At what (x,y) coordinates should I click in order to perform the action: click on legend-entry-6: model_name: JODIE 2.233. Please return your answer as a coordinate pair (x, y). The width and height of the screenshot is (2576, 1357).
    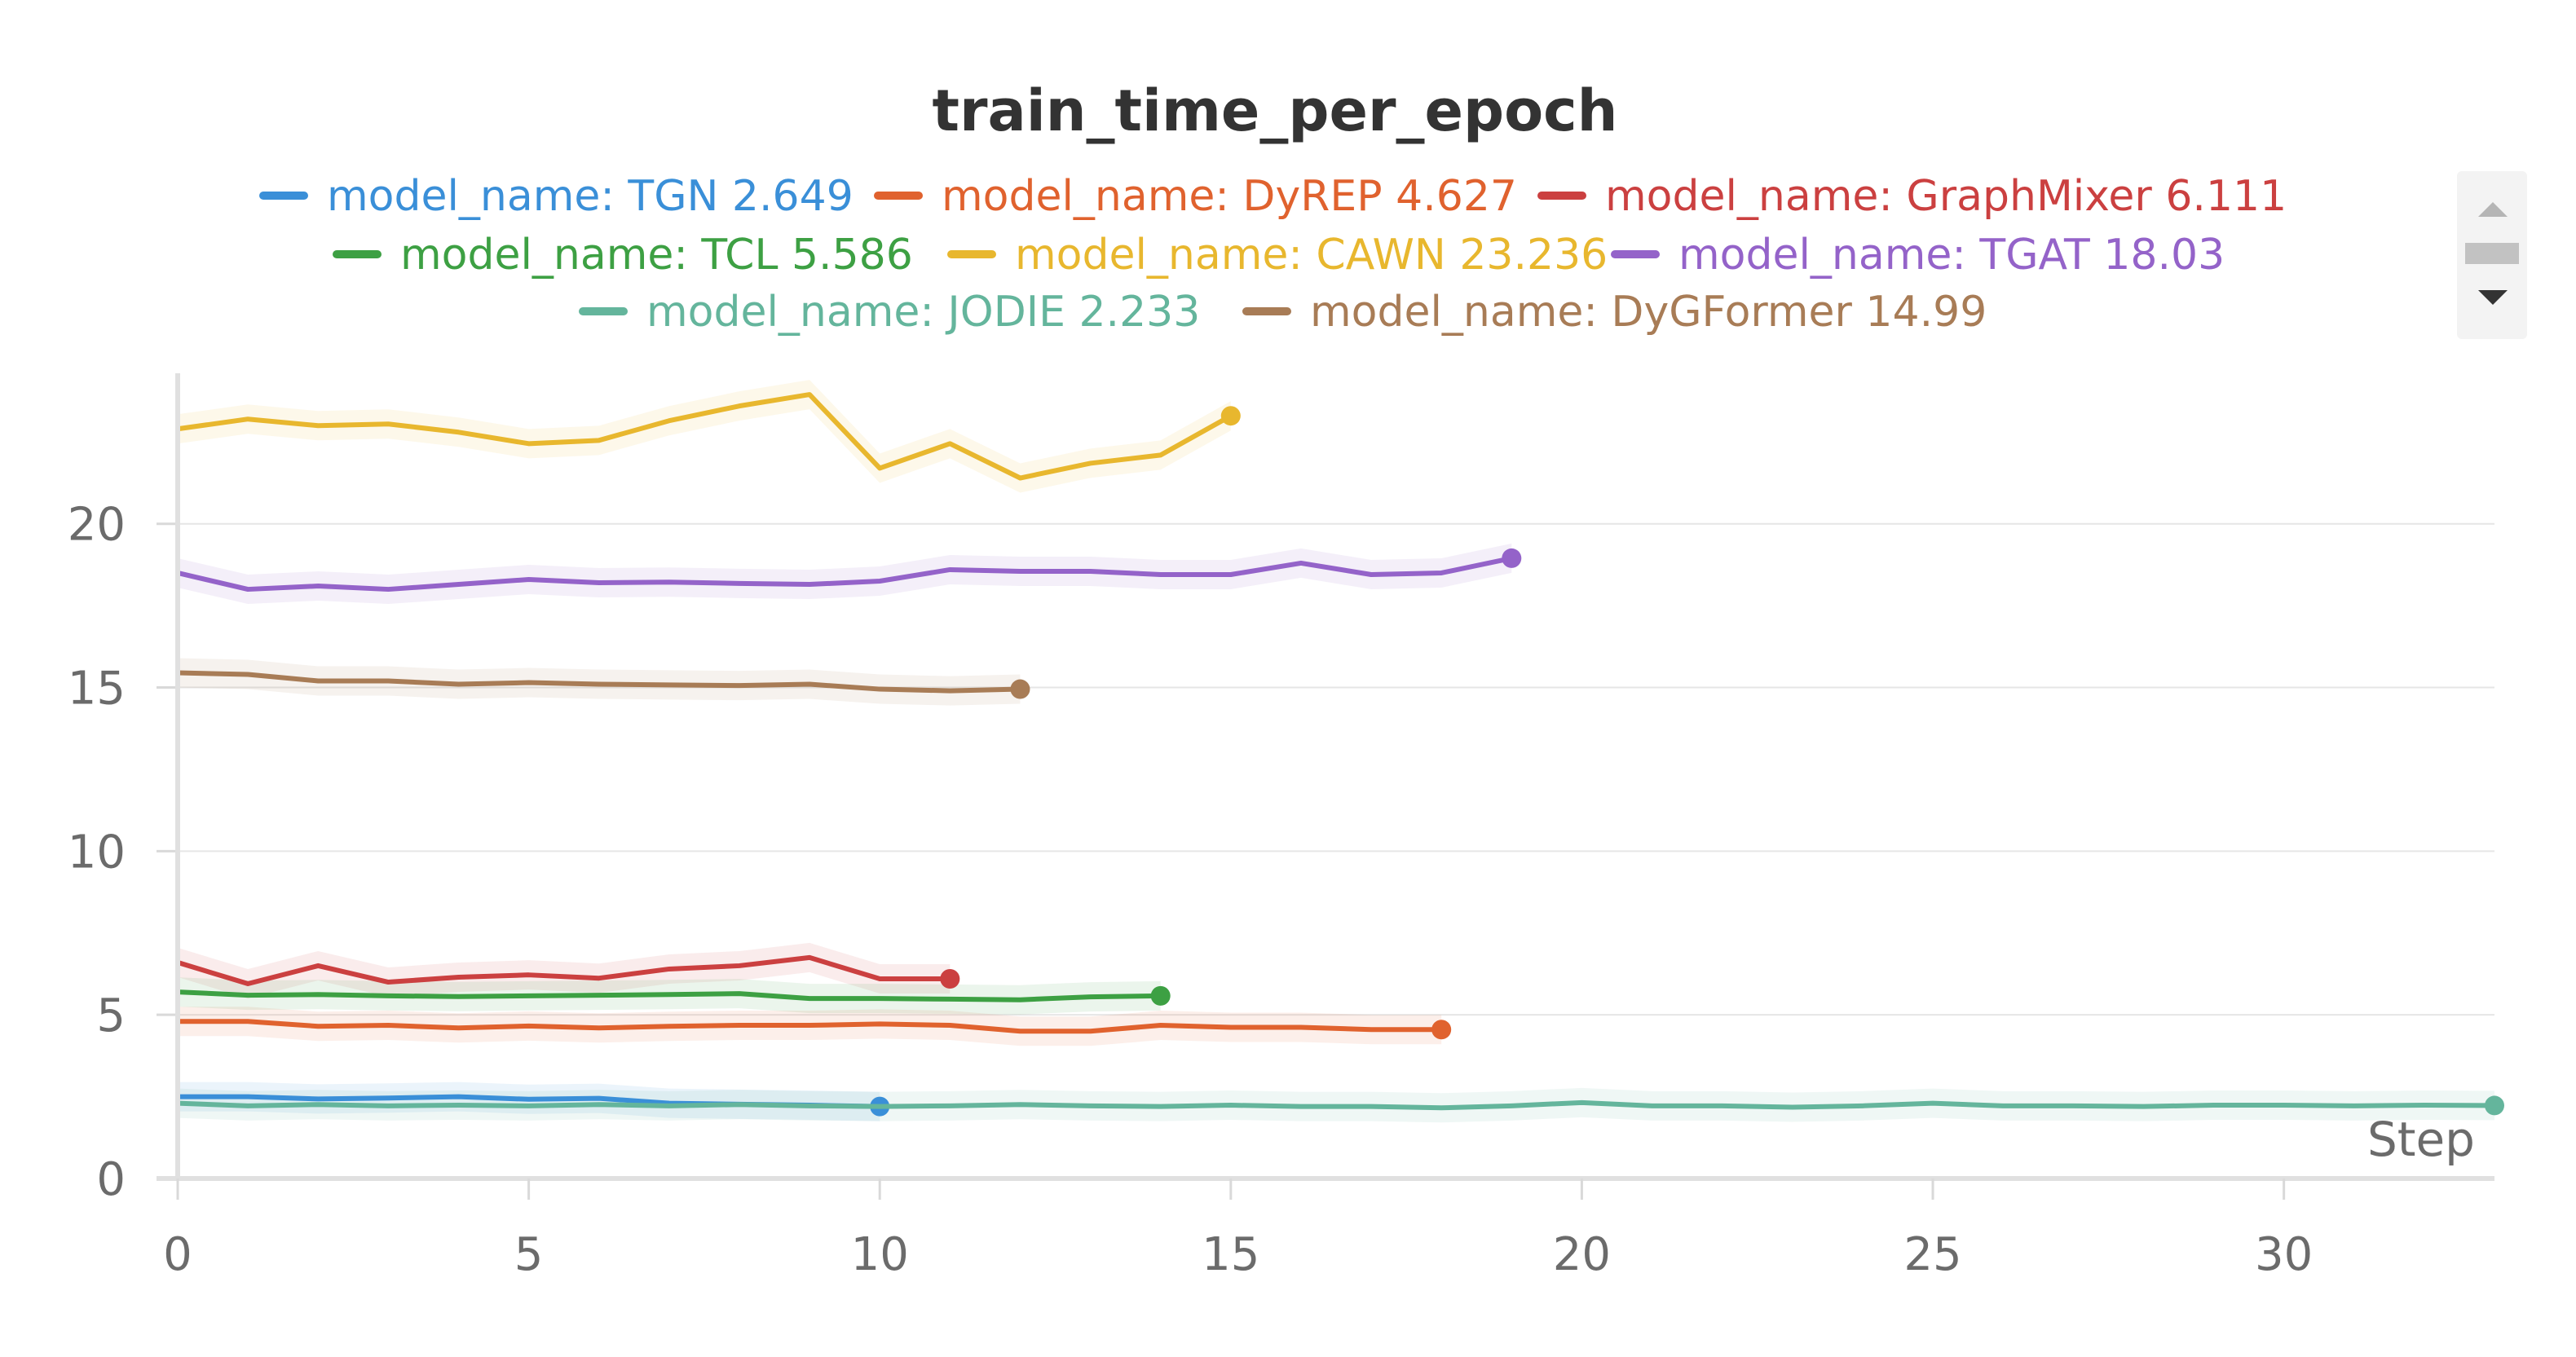
    Looking at the image, I should click on (923, 312).